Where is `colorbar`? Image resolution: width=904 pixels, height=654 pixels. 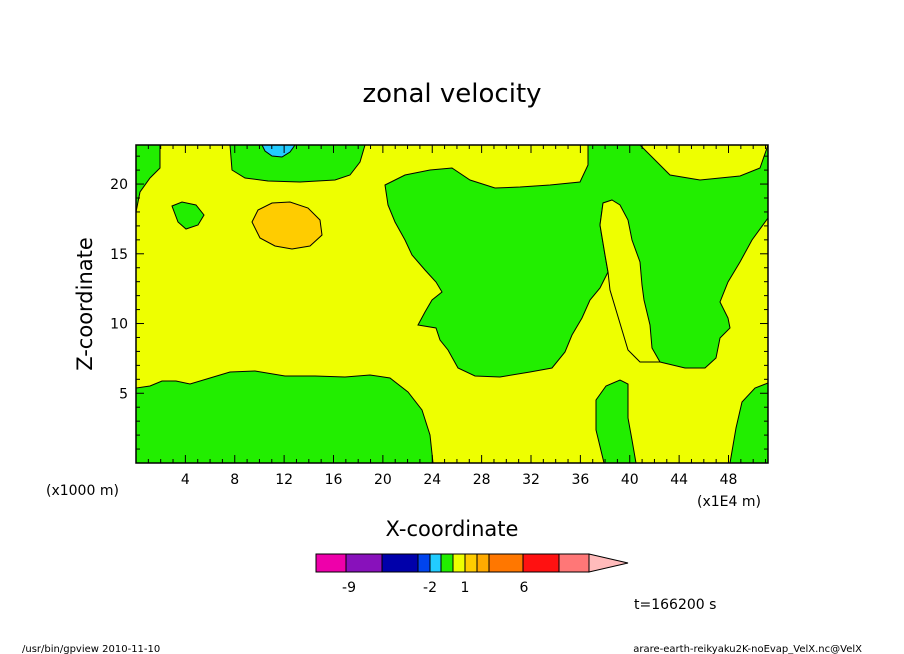
colorbar is located at coordinates (472, 563).